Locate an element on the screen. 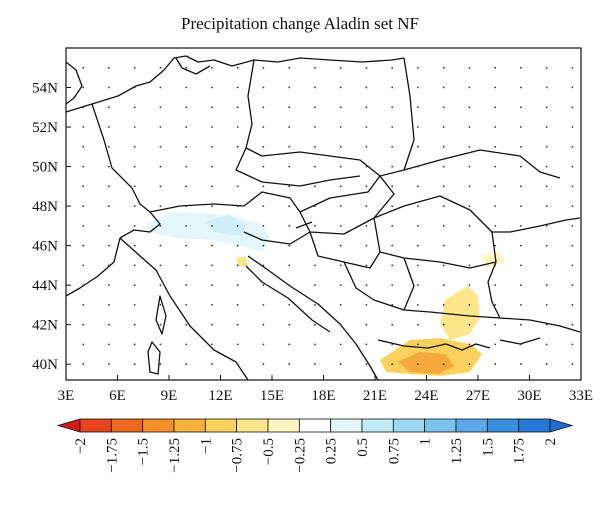  coastline-black-sea-west is located at coordinates (536, 225).